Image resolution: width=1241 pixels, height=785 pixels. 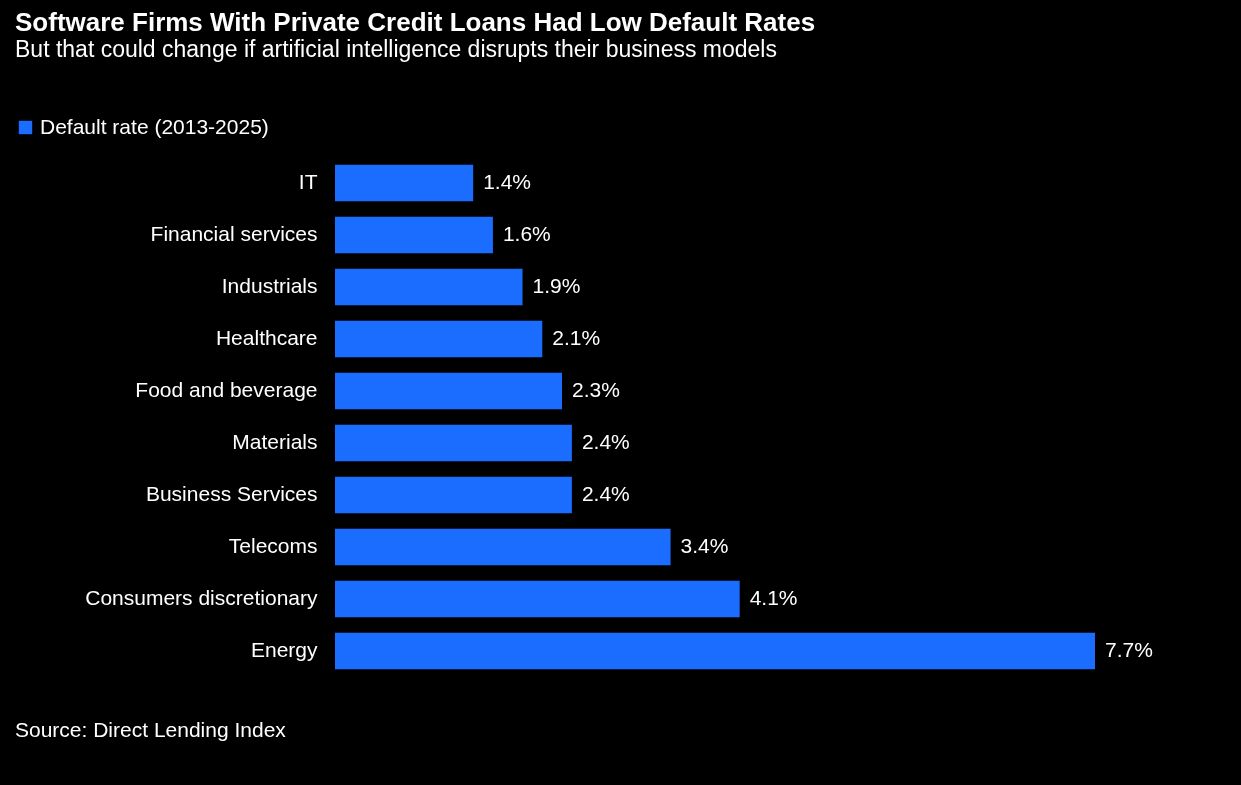 I want to click on data-label: 1.9%, so click(x=556, y=285).